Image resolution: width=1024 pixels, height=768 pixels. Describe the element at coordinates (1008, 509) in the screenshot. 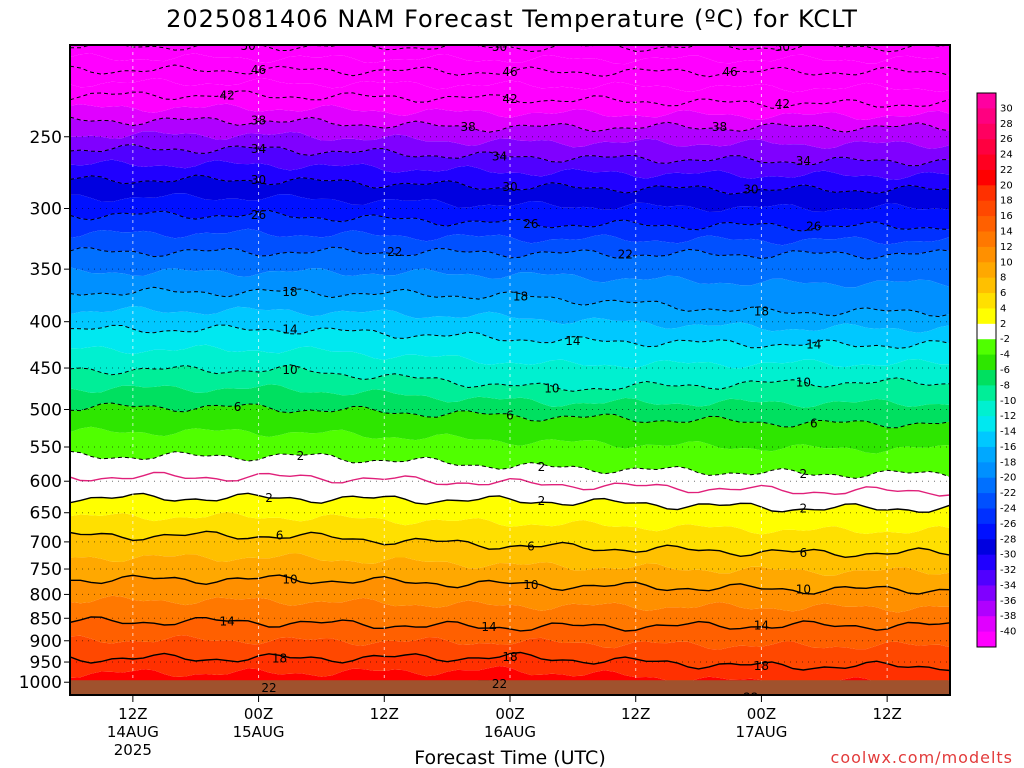

I see `colorbar-label: -24` at that location.